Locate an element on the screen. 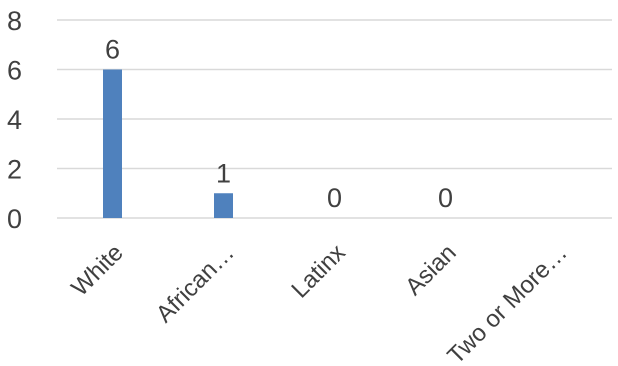  data-label-2: 0 is located at coordinates (334, 198).